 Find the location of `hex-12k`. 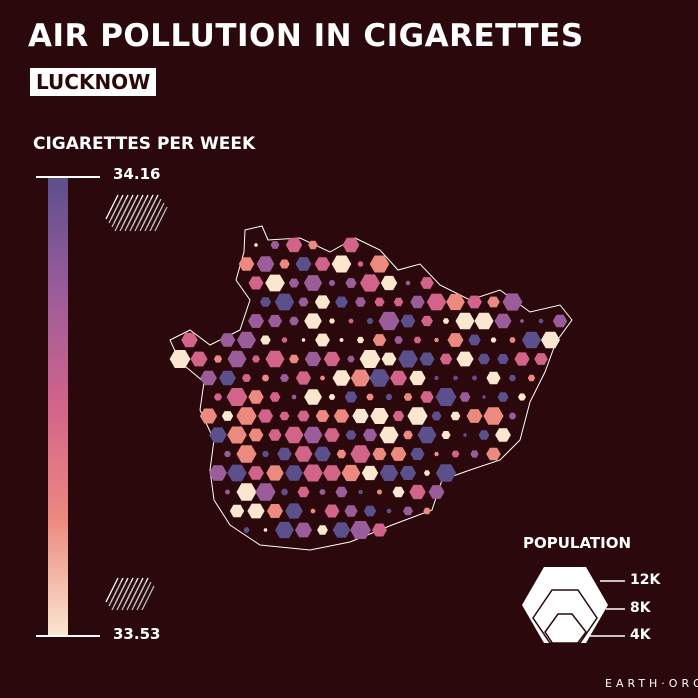

hex-12k is located at coordinates (565, 605).